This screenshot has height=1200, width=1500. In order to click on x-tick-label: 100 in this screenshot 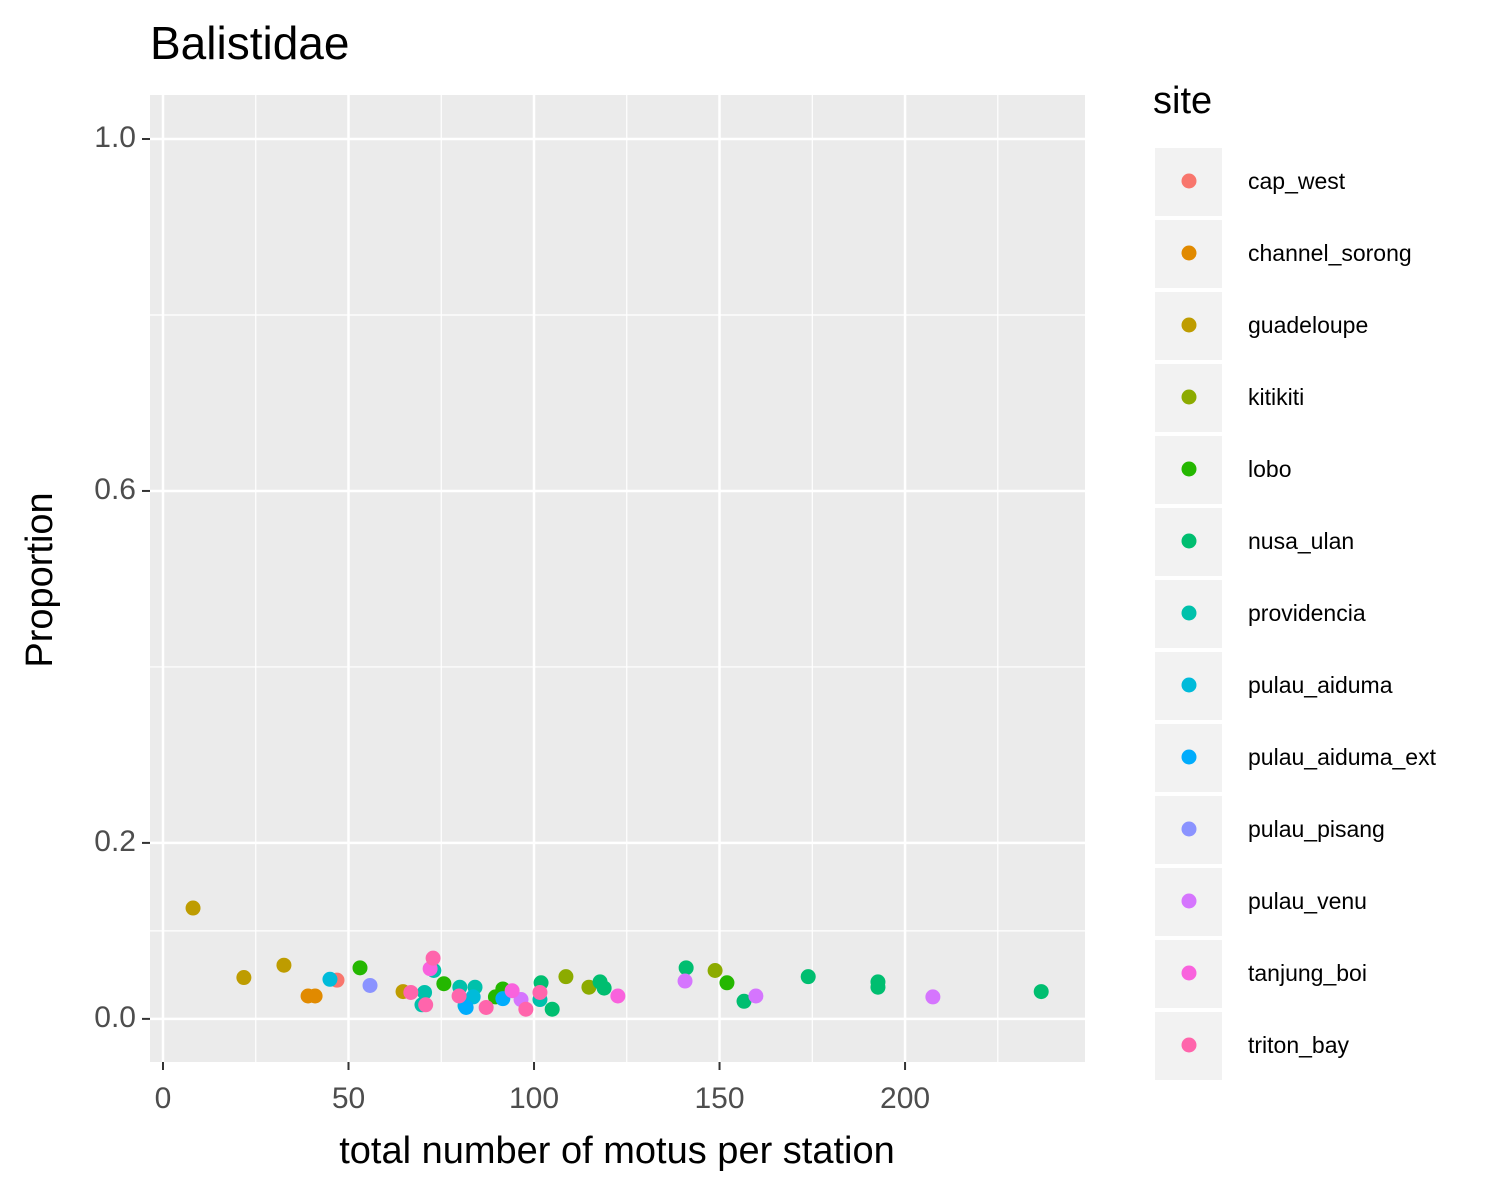, I will do `click(534, 1098)`.